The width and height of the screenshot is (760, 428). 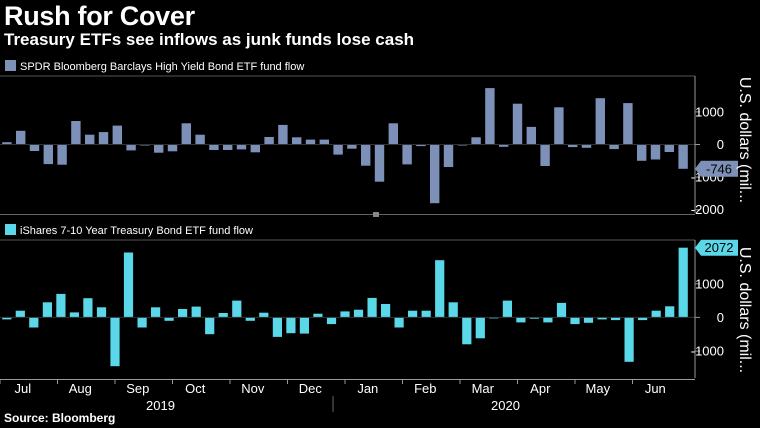 What do you see at coordinates (311, 388) in the screenshot?
I see `x-tick-label: Dec` at bounding box center [311, 388].